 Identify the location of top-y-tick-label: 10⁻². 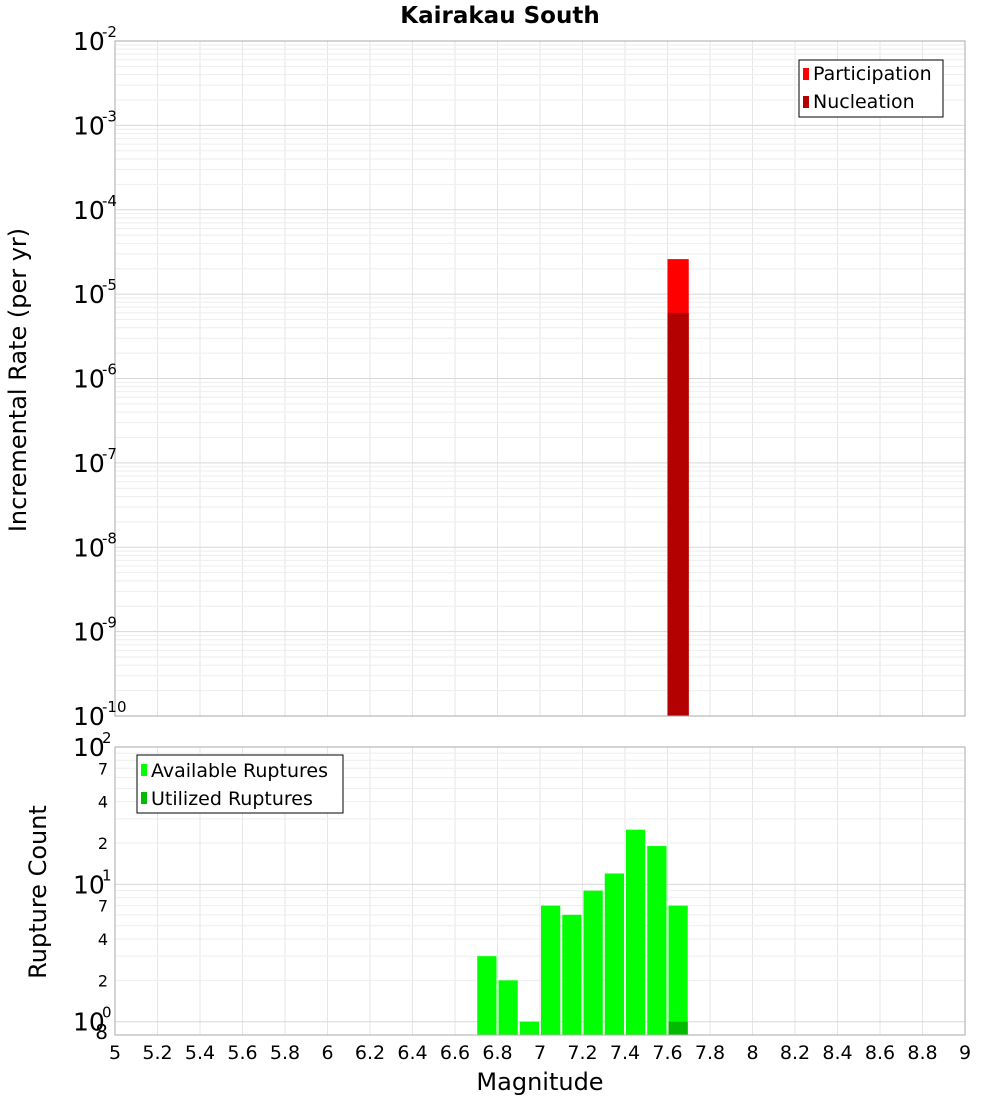
(95, 39).